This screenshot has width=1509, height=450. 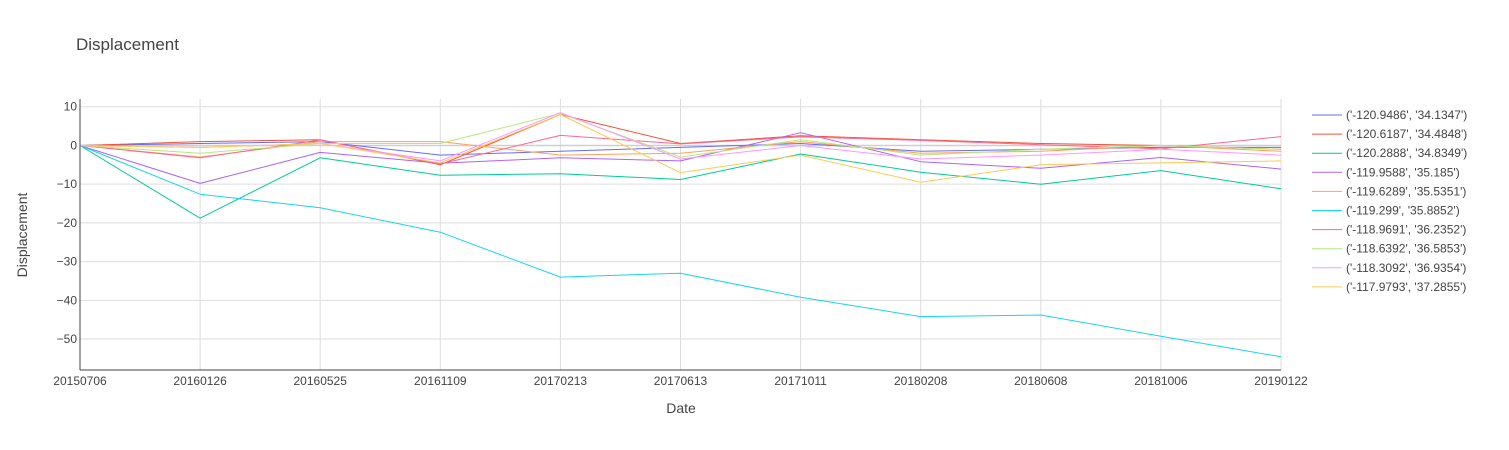 I want to click on x-tick-label: 20161109, so click(x=440, y=381).